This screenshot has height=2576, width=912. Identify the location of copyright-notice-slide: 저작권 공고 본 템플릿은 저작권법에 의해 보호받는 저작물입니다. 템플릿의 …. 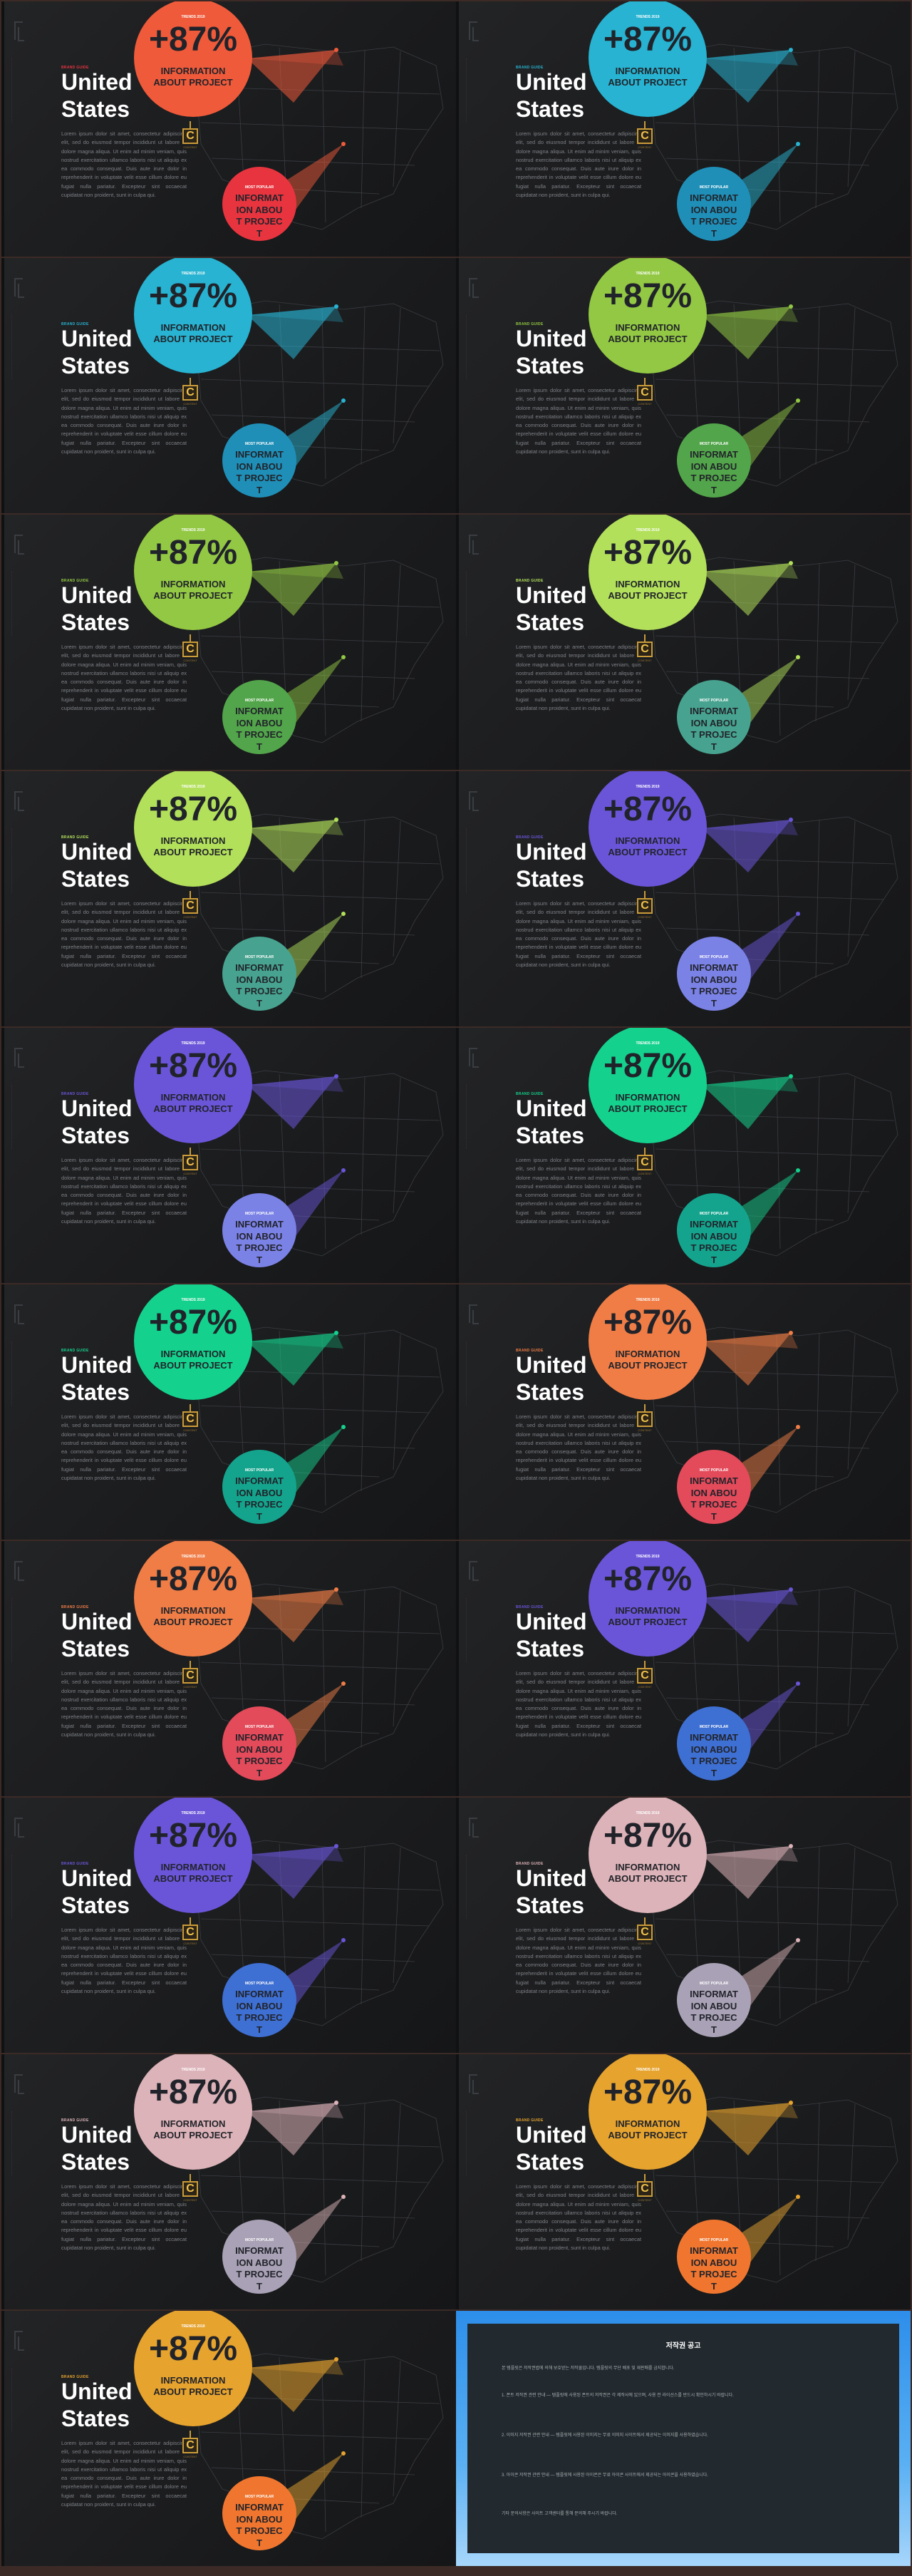
(683, 2438).